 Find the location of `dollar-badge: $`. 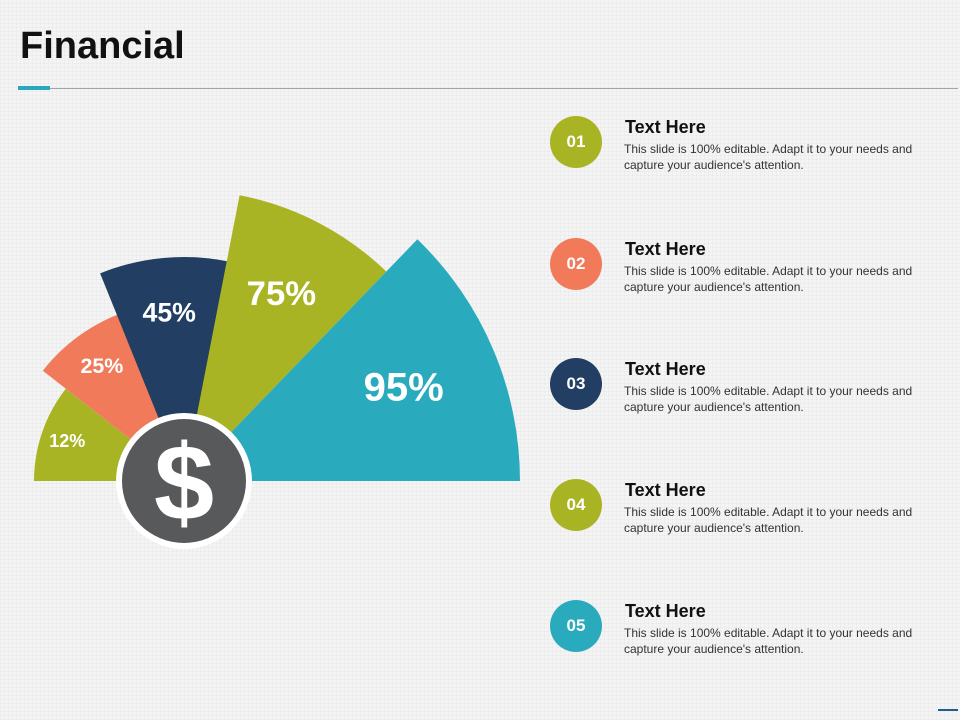

dollar-badge: $ is located at coordinates (184, 481).